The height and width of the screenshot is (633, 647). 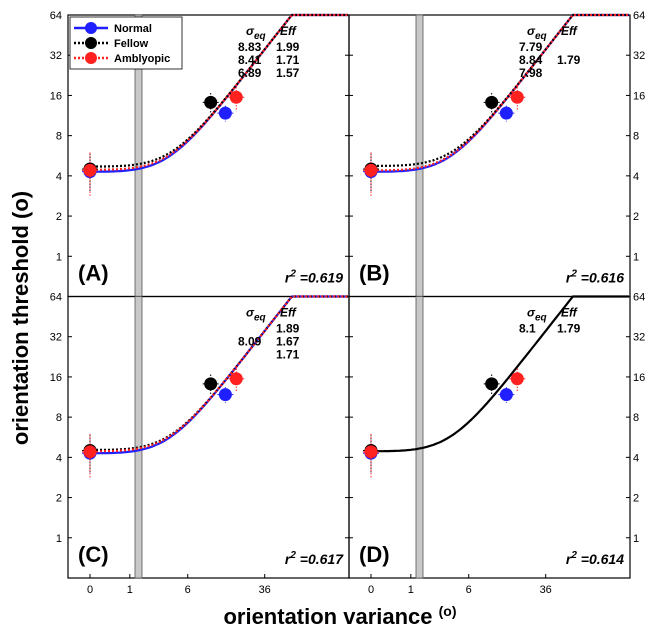 I want to click on y-tick-label-right: 32, so click(x=639, y=56).